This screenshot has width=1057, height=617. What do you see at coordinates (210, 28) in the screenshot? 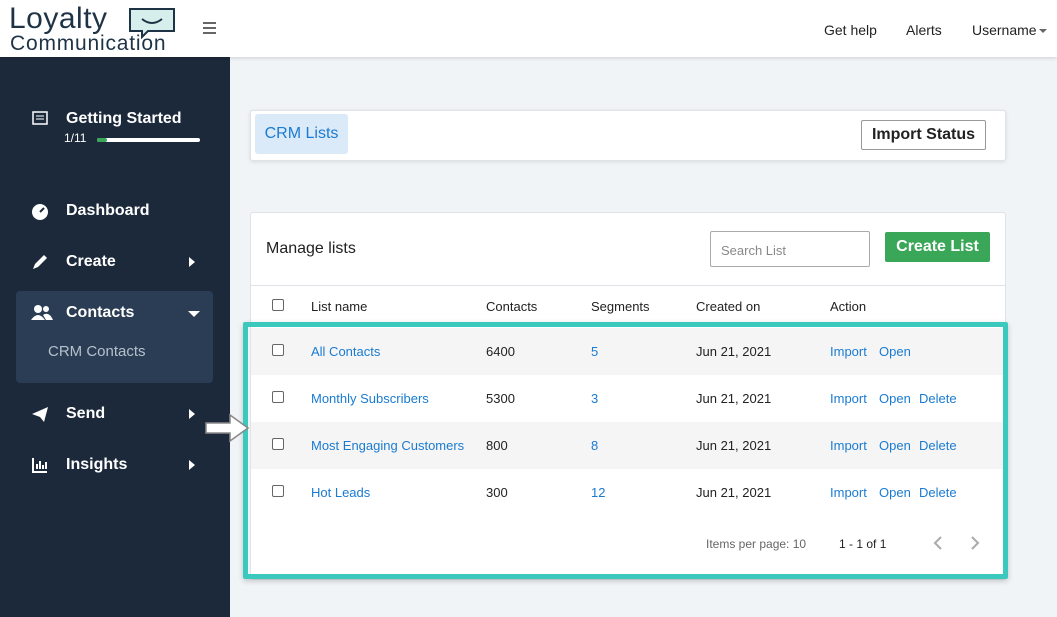
I see `menu-toggle` at bounding box center [210, 28].